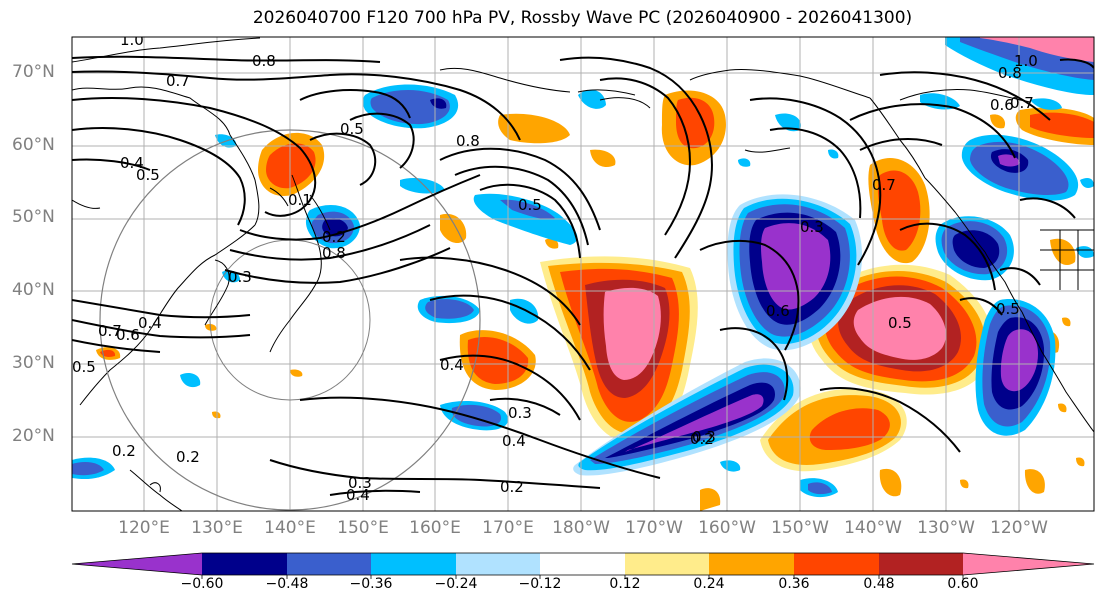 This screenshot has width=1105, height=604. Describe the element at coordinates (371, 584) in the screenshot. I see `colorbar-tick: −0.36` at that location.